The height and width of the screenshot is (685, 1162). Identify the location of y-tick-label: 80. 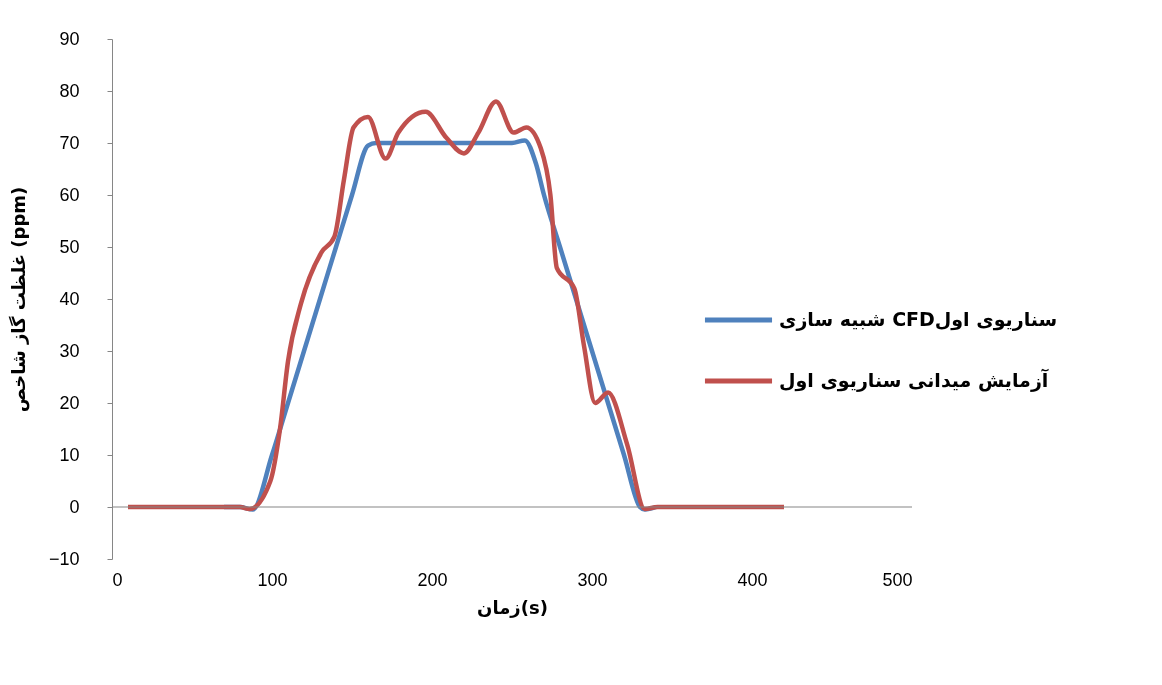
(69, 90).